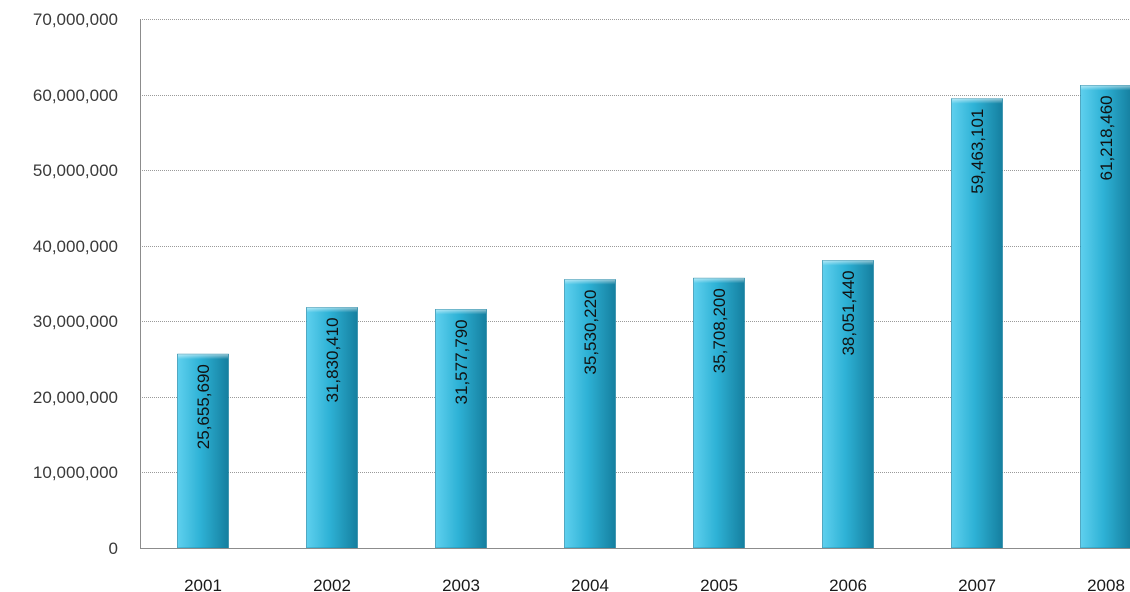 The width and height of the screenshot is (1130, 592). What do you see at coordinates (75, 170) in the screenshot?
I see `y-tick-label: 50,000,000` at bounding box center [75, 170].